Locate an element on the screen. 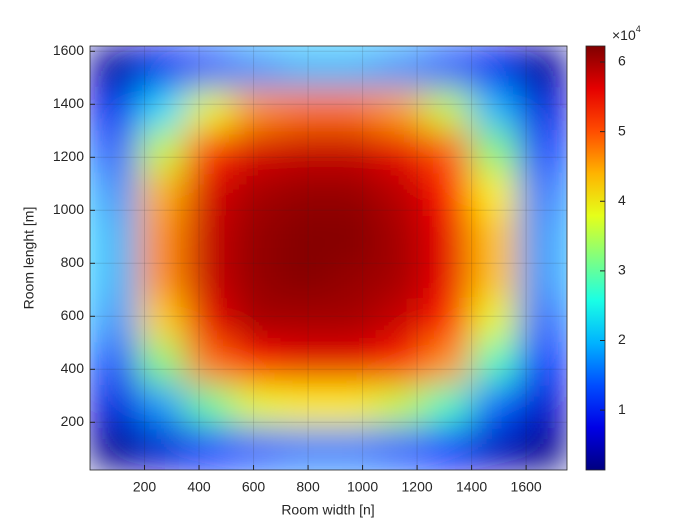  colorbar is located at coordinates (595, 258).